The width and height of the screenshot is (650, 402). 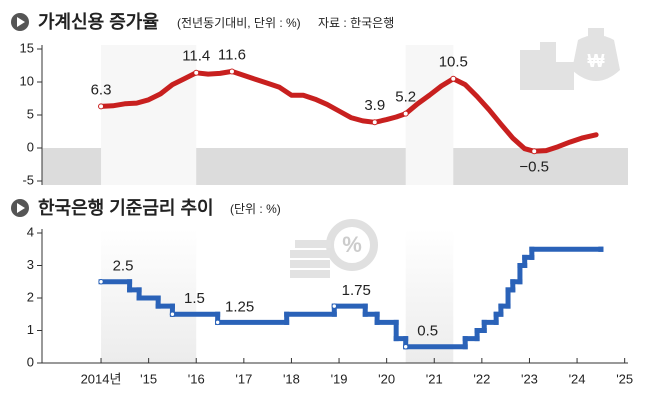 What do you see at coordinates (529, 378) in the screenshot?
I see `x-tick-label: '23` at bounding box center [529, 378].